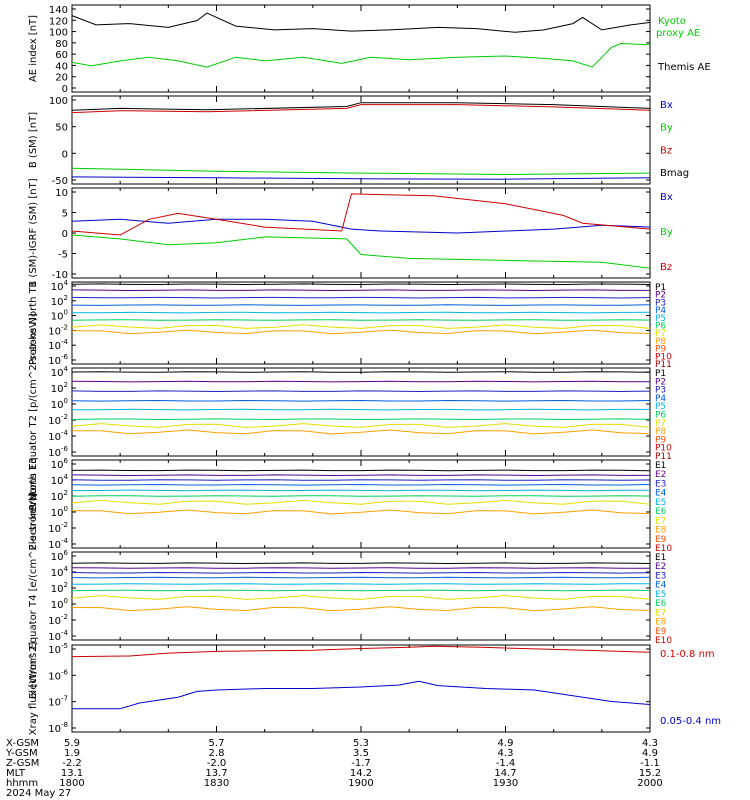 The image size is (750, 800). Describe the element at coordinates (361, 743) in the screenshot. I see `ephemeris-value: 5.3` at that location.